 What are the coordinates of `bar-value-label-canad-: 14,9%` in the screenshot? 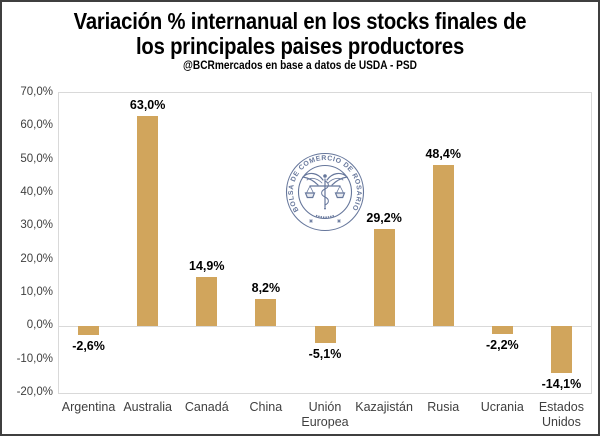 It's located at (207, 265).